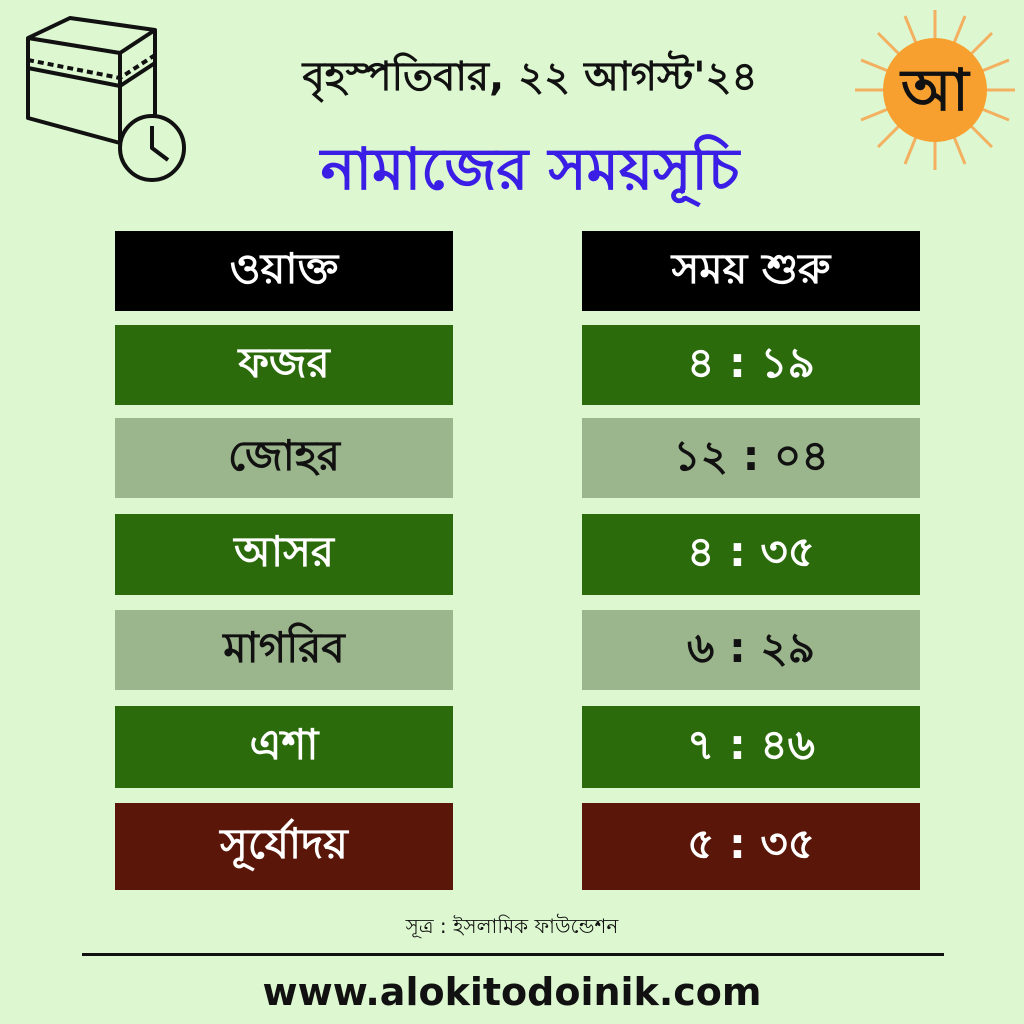  Describe the element at coordinates (751, 650) in the screenshot. I see `prayer-time-maghrib: ৬ : ২৯` at that location.